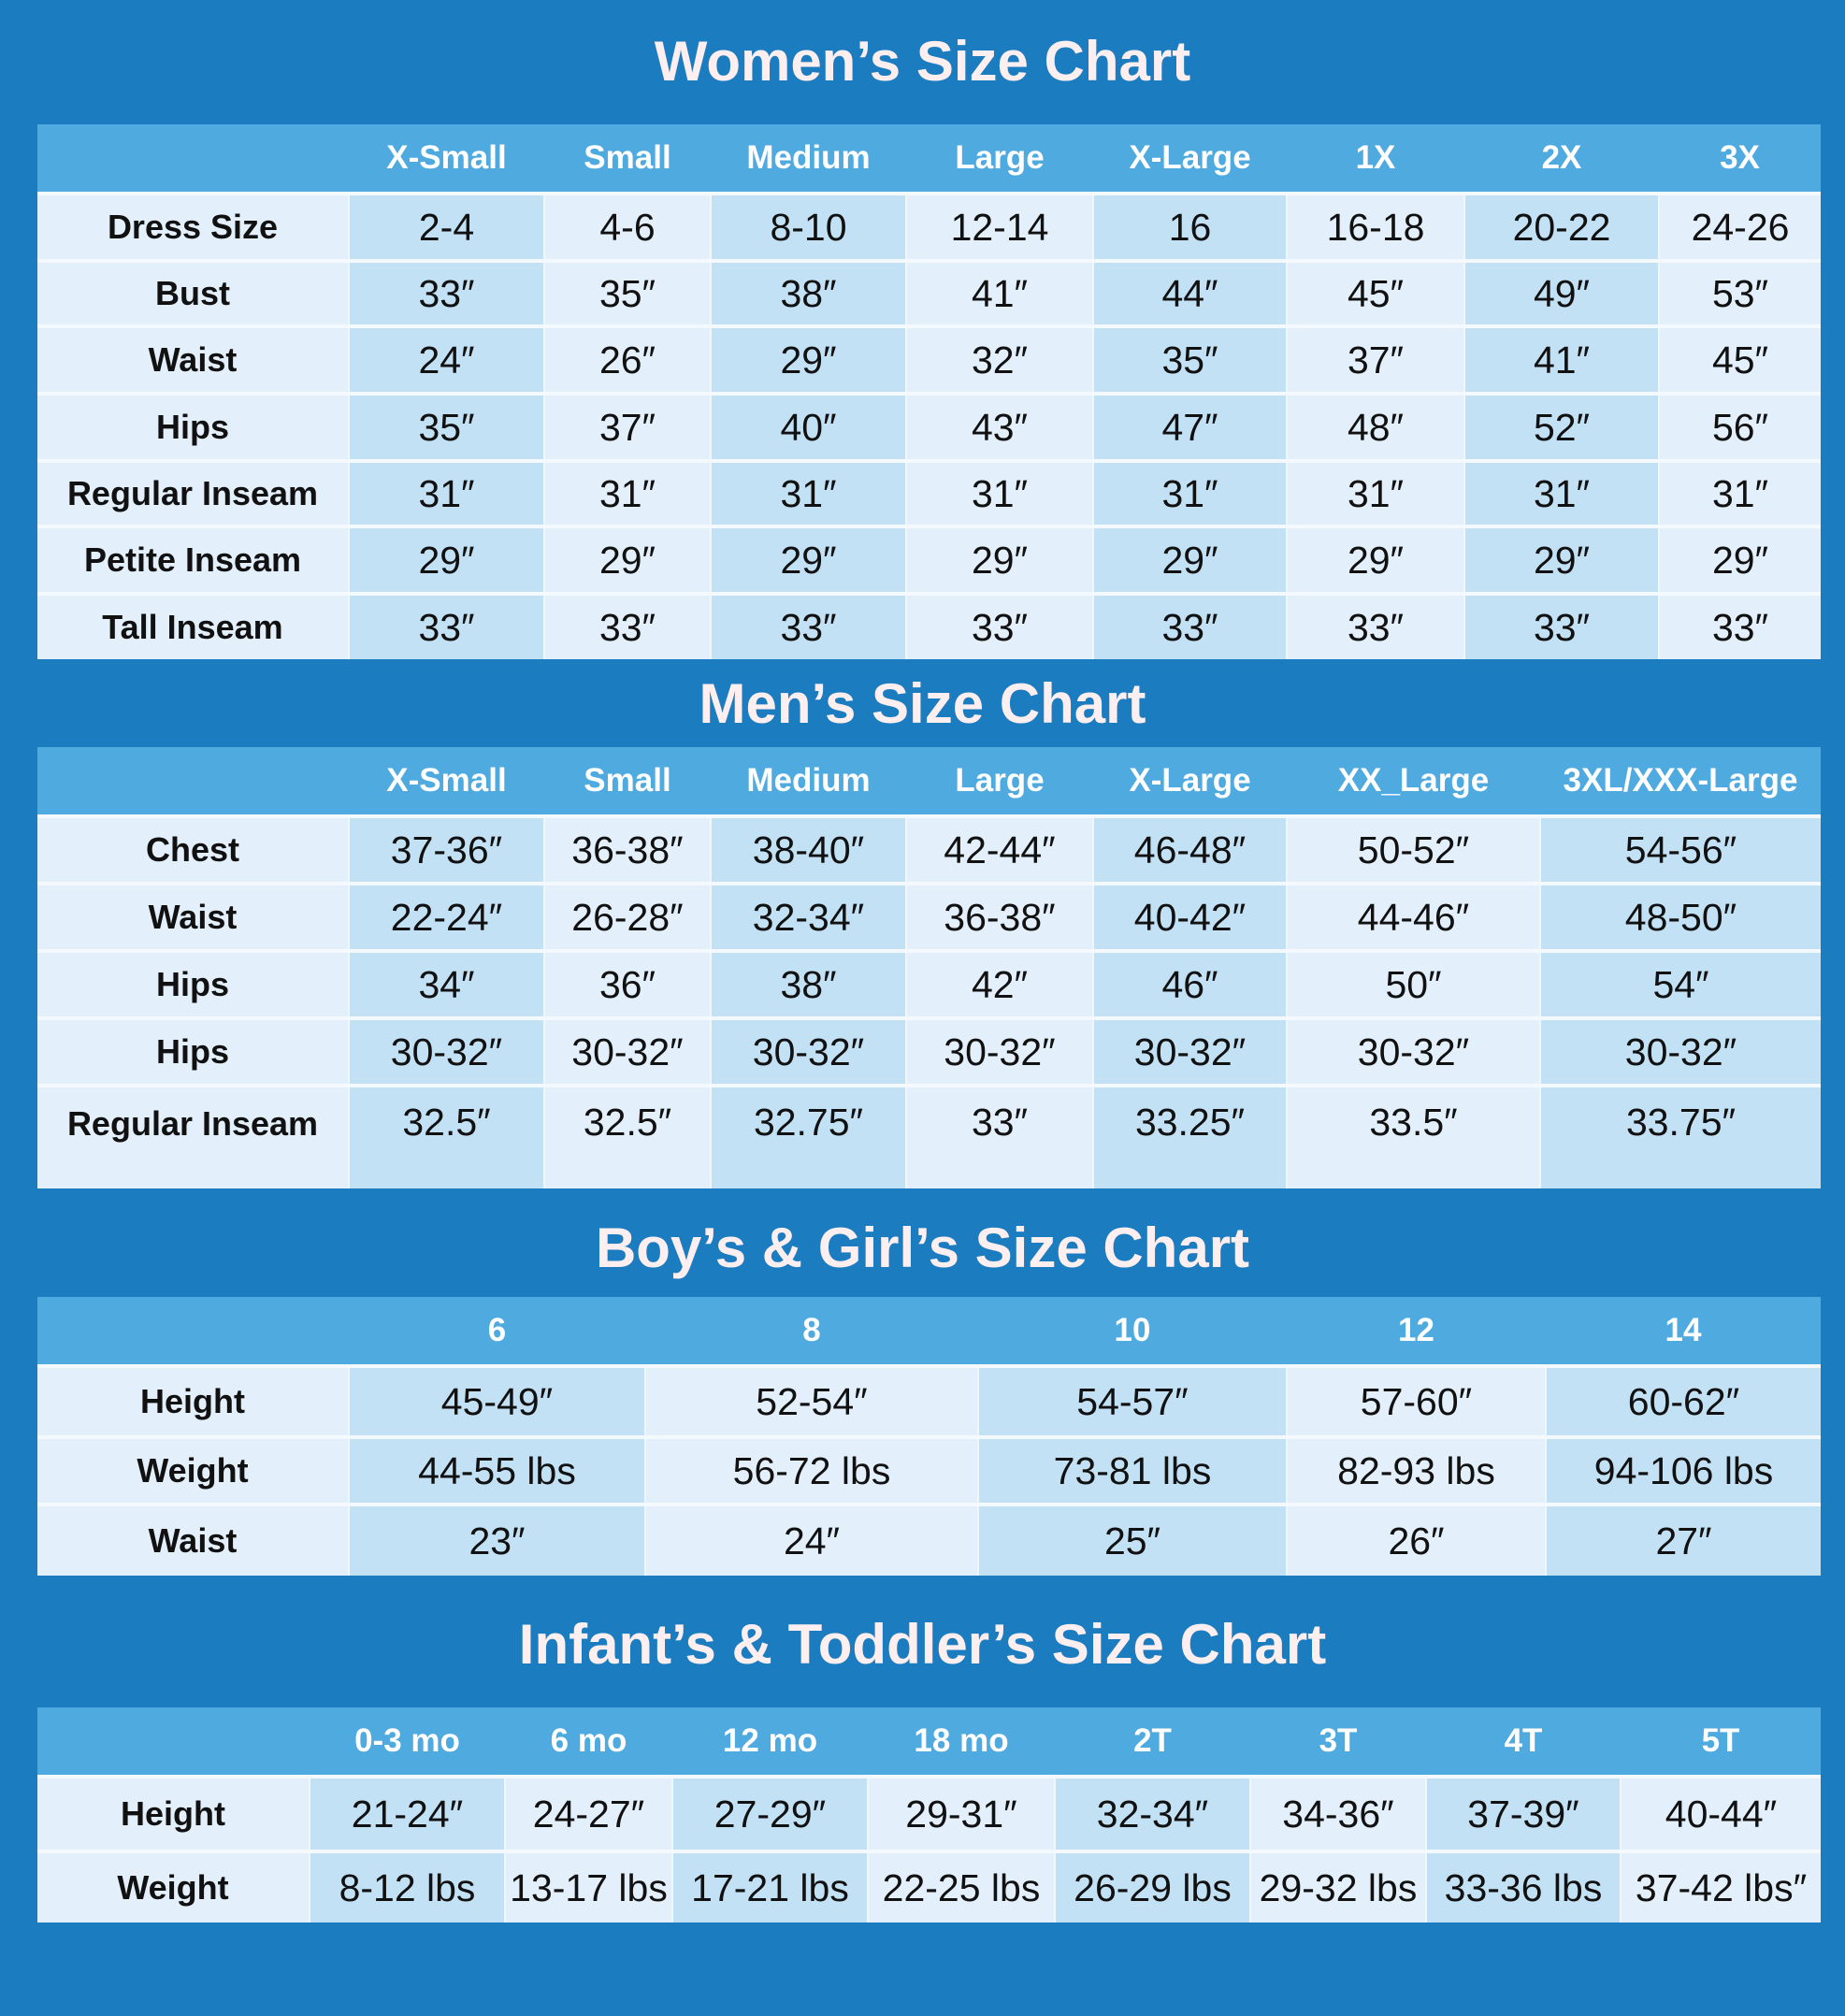 The image size is (1845, 2016). I want to click on size-value-cell: 36″, so click(627, 983).